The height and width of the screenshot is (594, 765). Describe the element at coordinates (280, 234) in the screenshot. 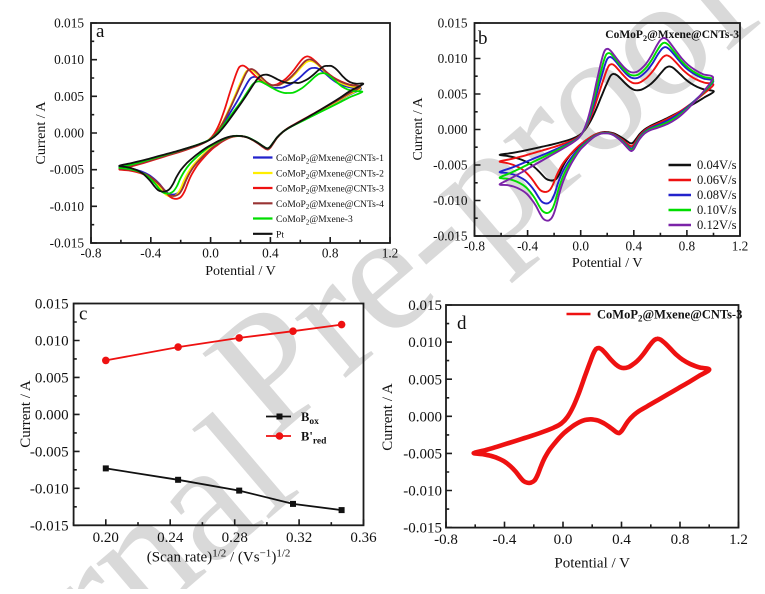

I see `svg-text: Pt` at that location.